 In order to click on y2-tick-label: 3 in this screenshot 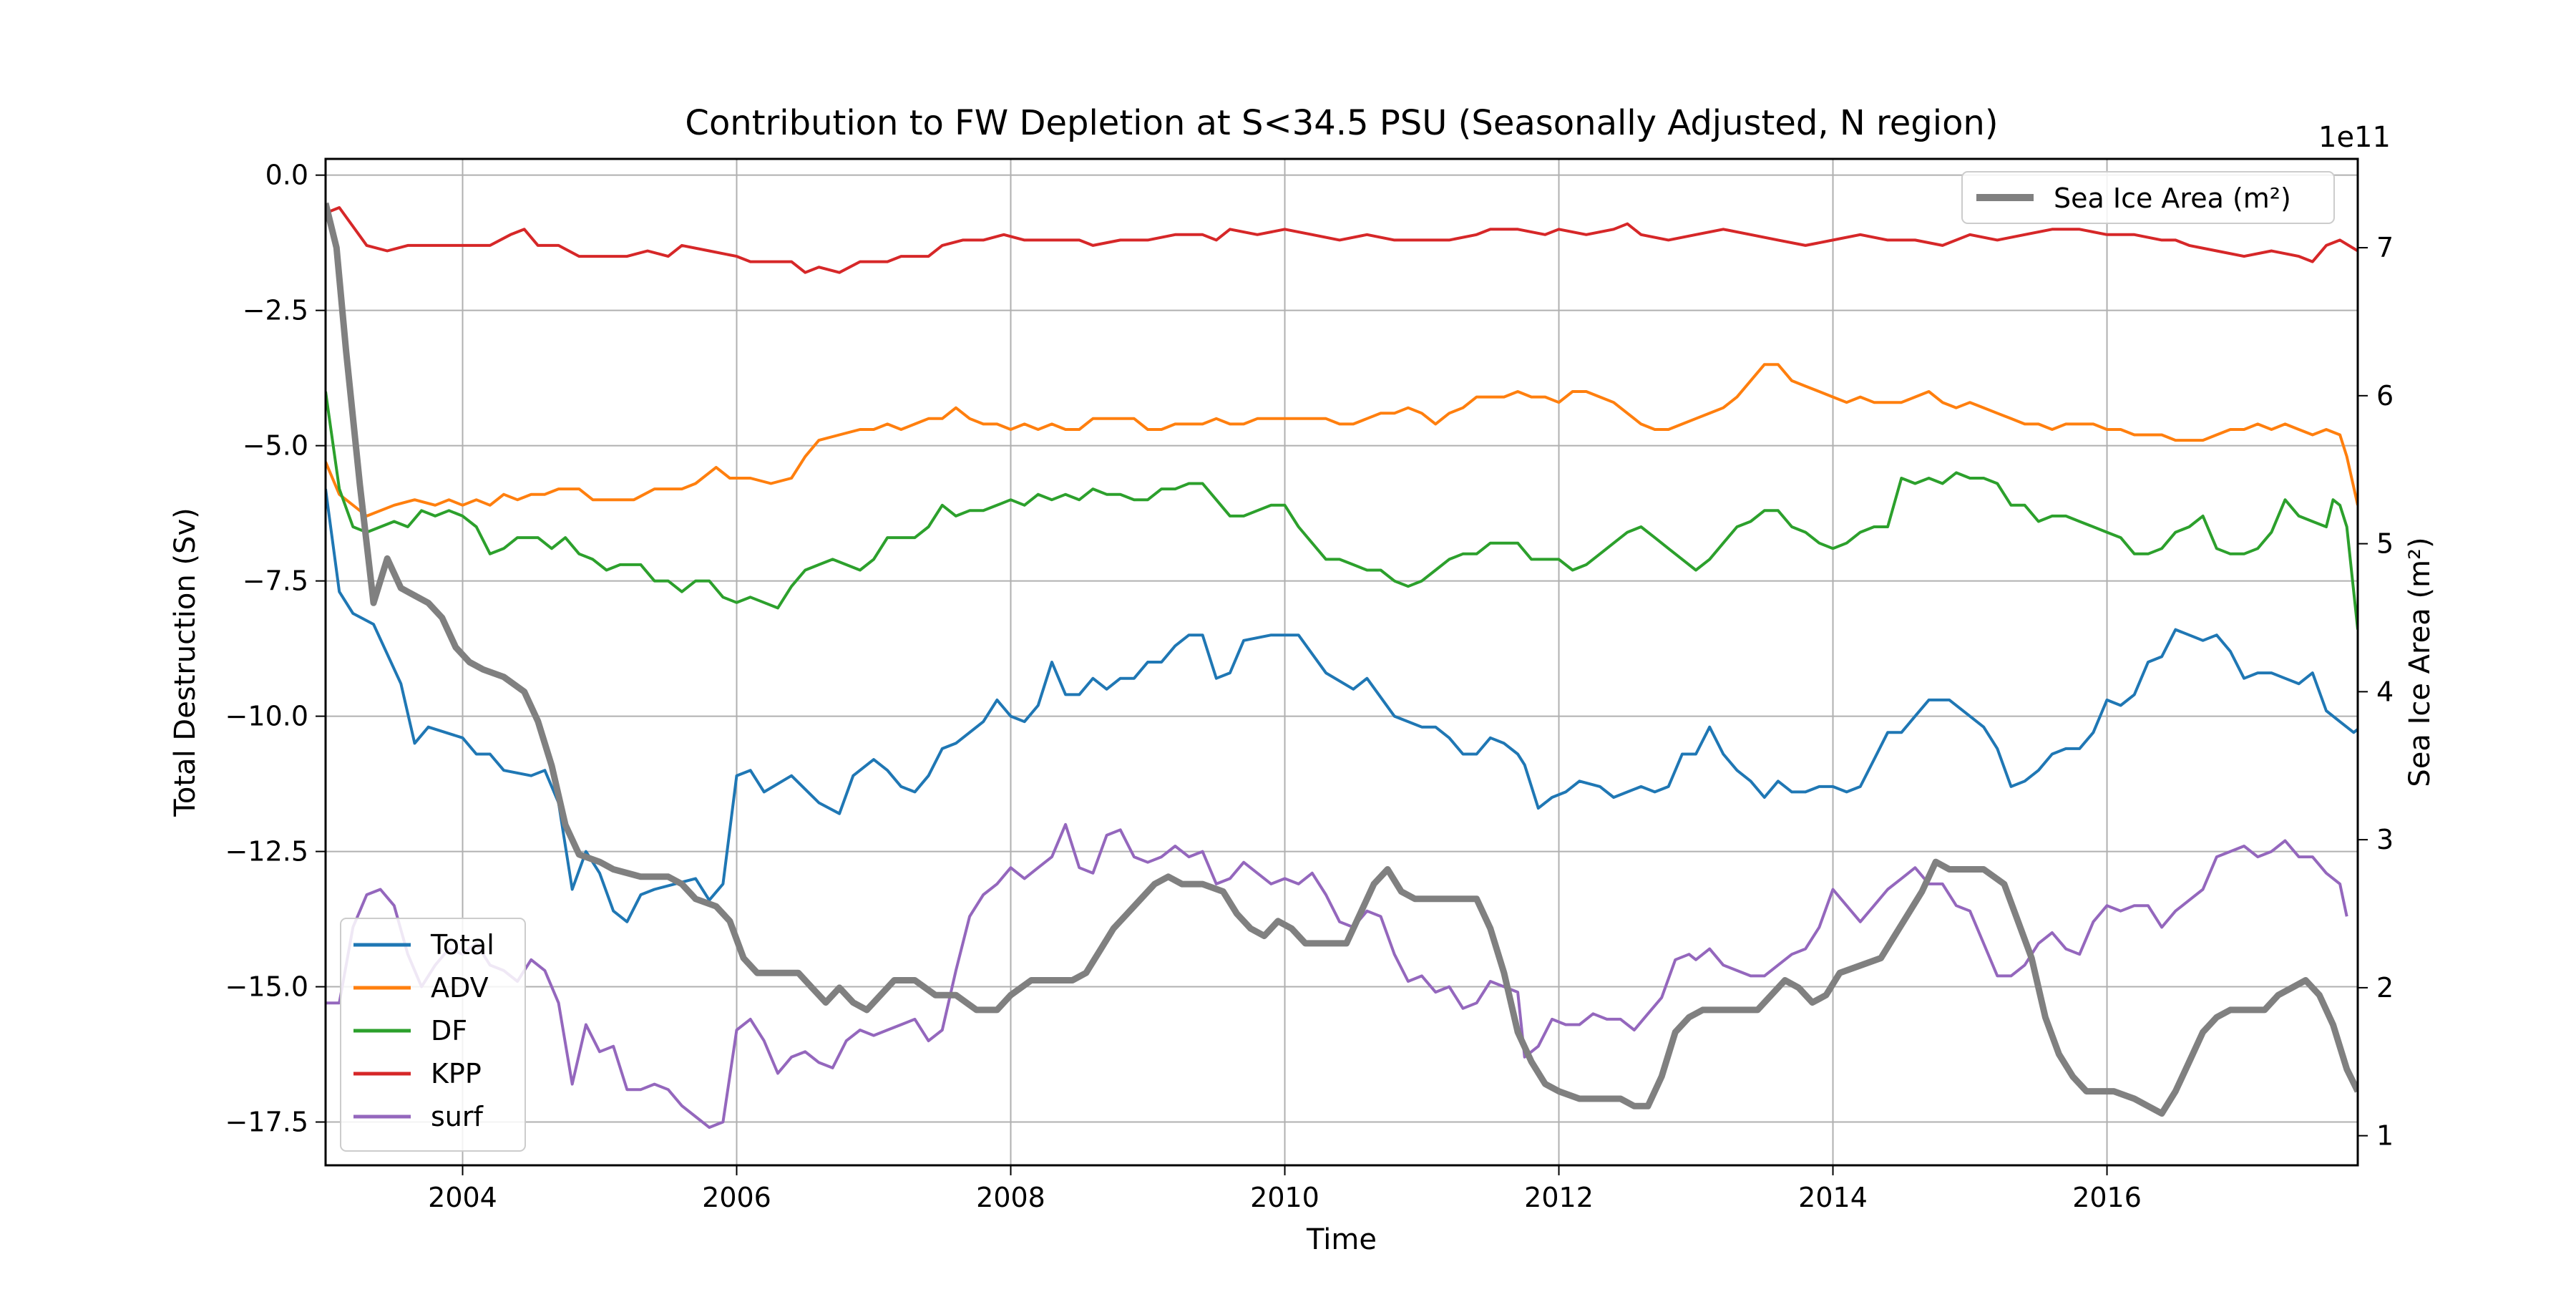, I will do `click(2385, 839)`.